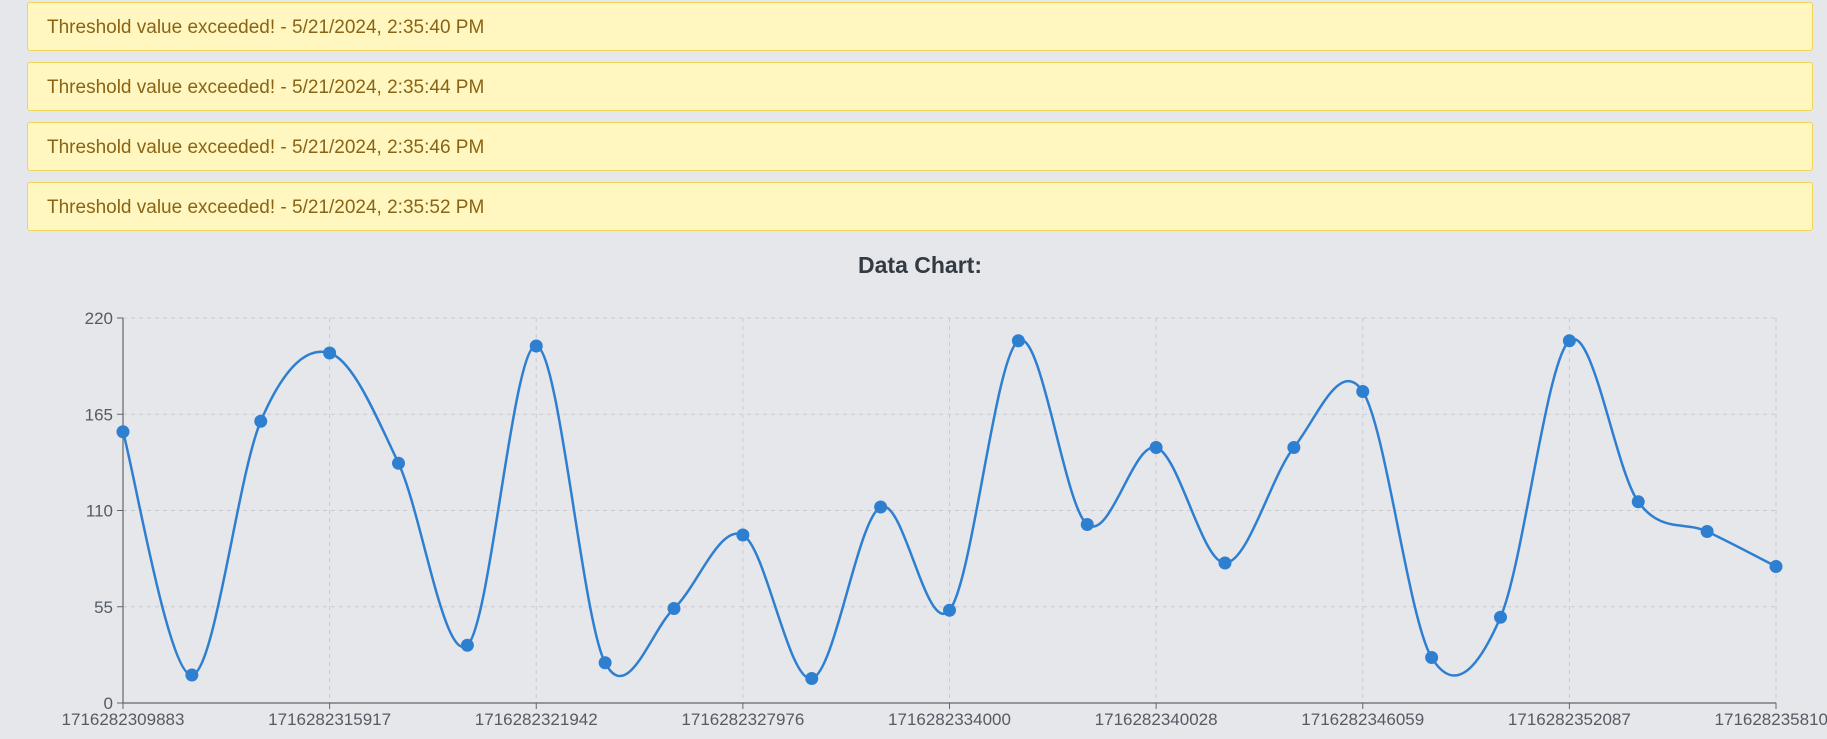 The image size is (1827, 739). Describe the element at coordinates (103, 607) in the screenshot. I see `y-tick-label: 55` at that location.